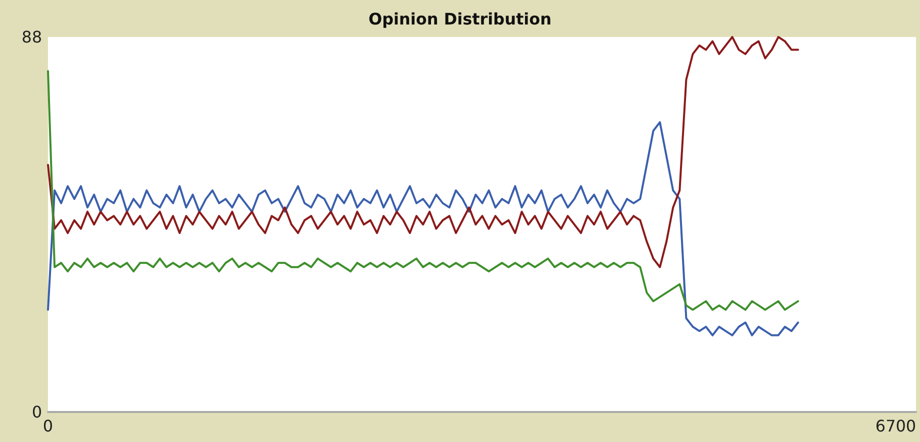 This screenshot has width=920, height=442. I want to click on chart-title: Opinion Distribution, so click(460, 19).